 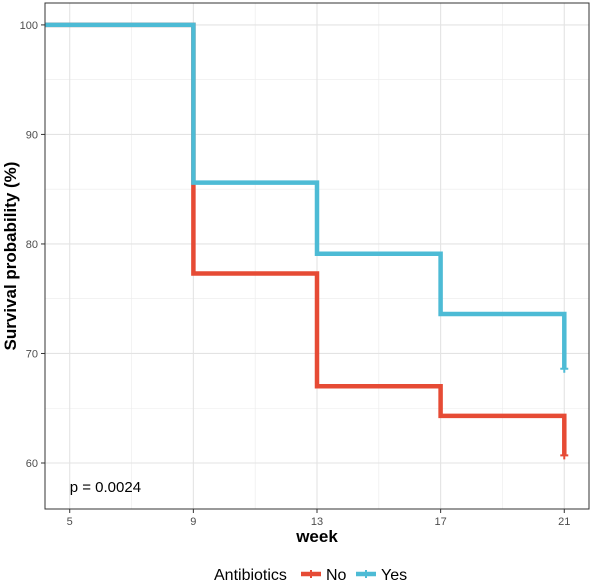 I want to click on legend-title: Antibiotics, so click(x=250, y=574).